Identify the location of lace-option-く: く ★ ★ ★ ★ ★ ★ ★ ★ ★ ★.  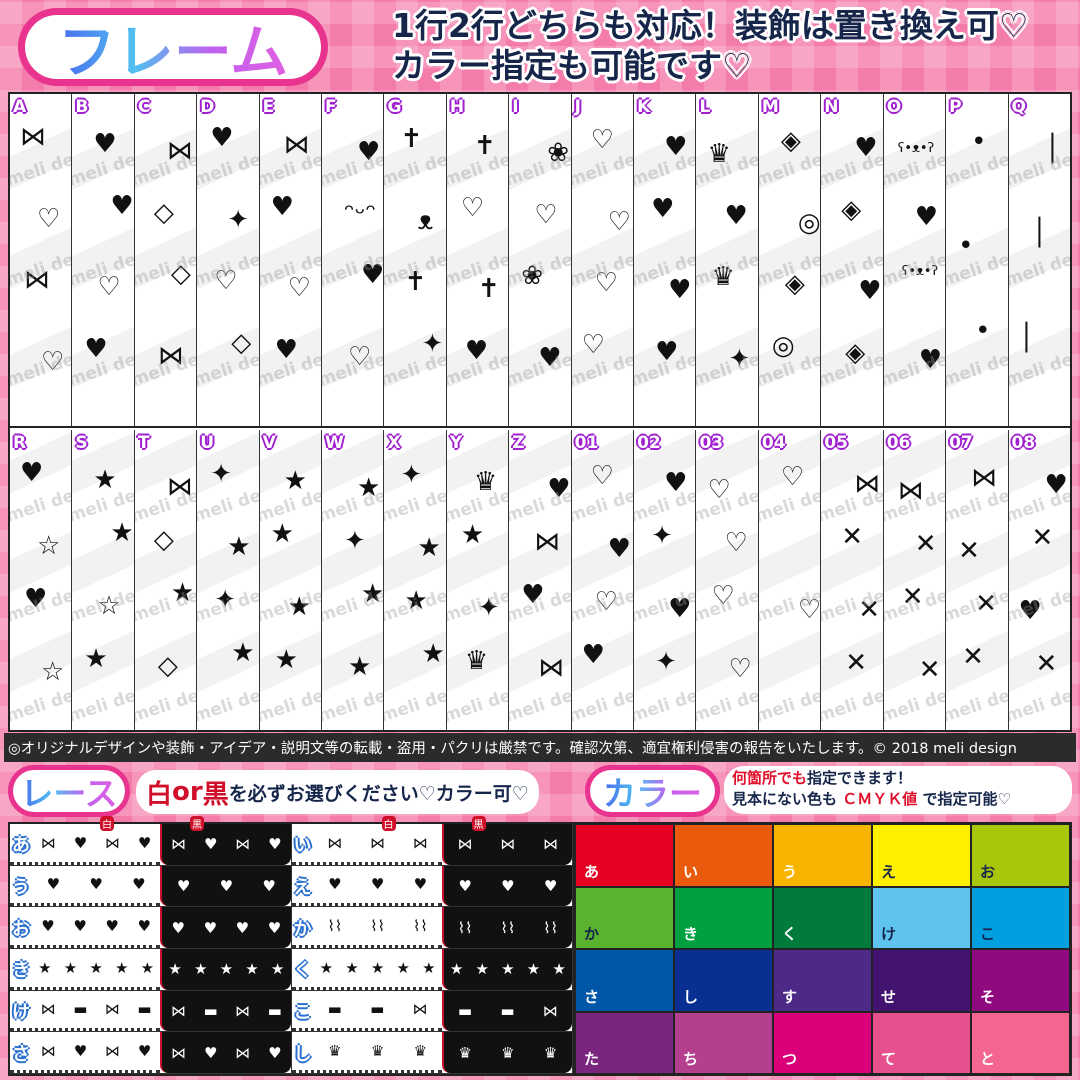
(432, 970).